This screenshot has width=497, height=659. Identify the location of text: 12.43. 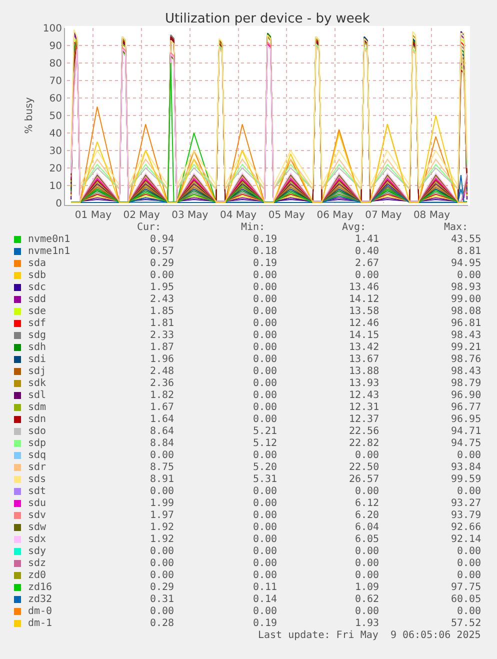
(364, 395).